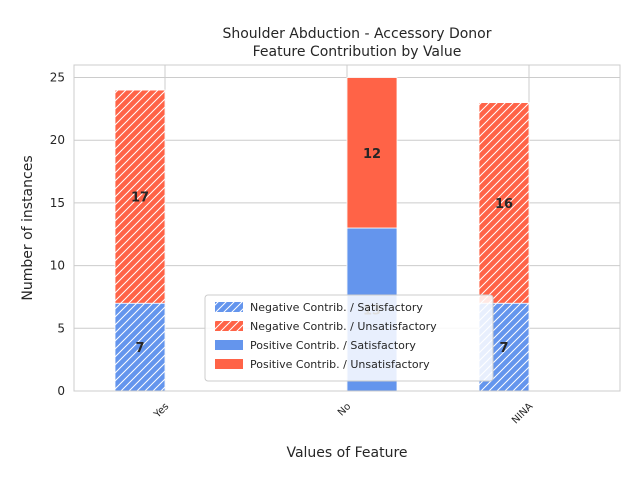 This screenshot has height=480, width=640. Describe the element at coordinates (28, 227) in the screenshot. I see `y-axis-label: Number of instances` at that location.